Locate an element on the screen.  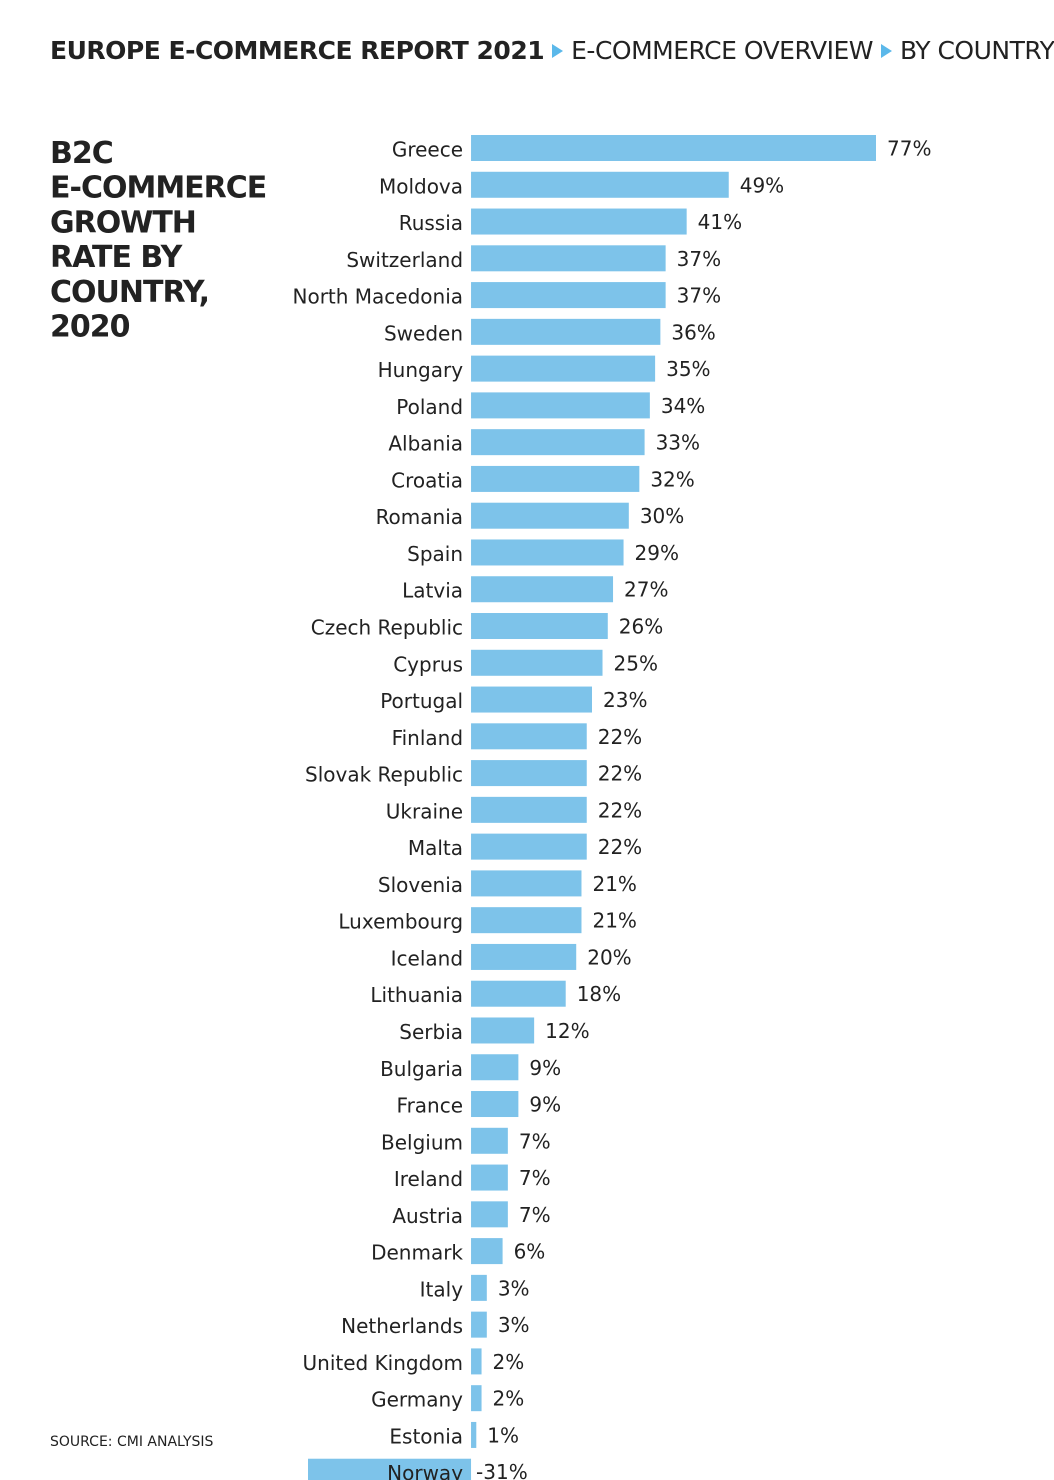
report-title: EUROPE E-COMMERCE REPORT 2021 is located at coordinates (297, 50).